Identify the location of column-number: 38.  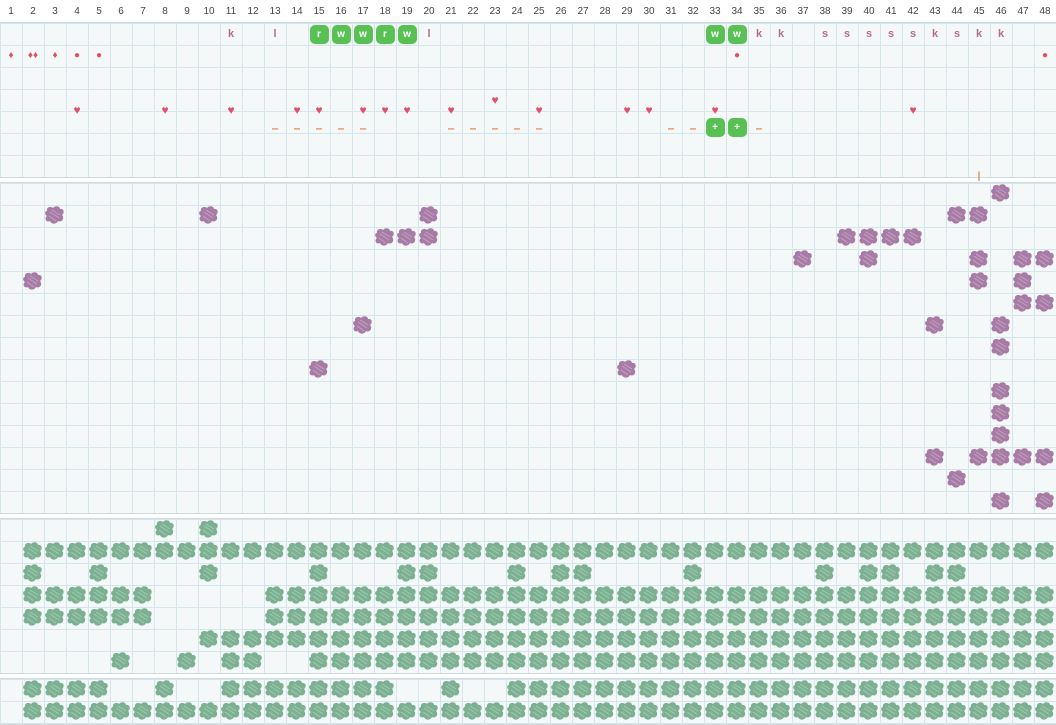
(825, 11).